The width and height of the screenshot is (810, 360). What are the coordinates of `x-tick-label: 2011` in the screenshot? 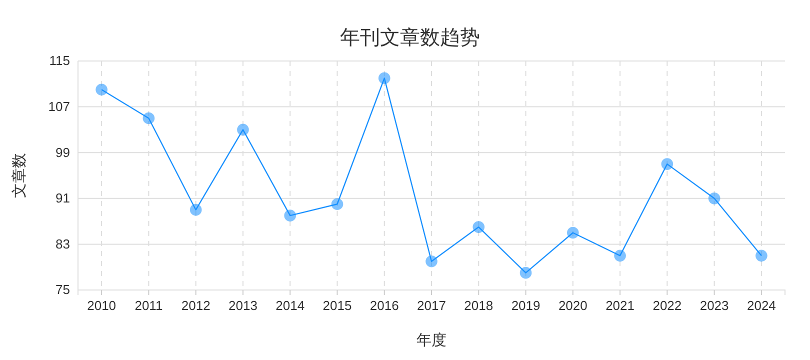 It's located at (148, 306).